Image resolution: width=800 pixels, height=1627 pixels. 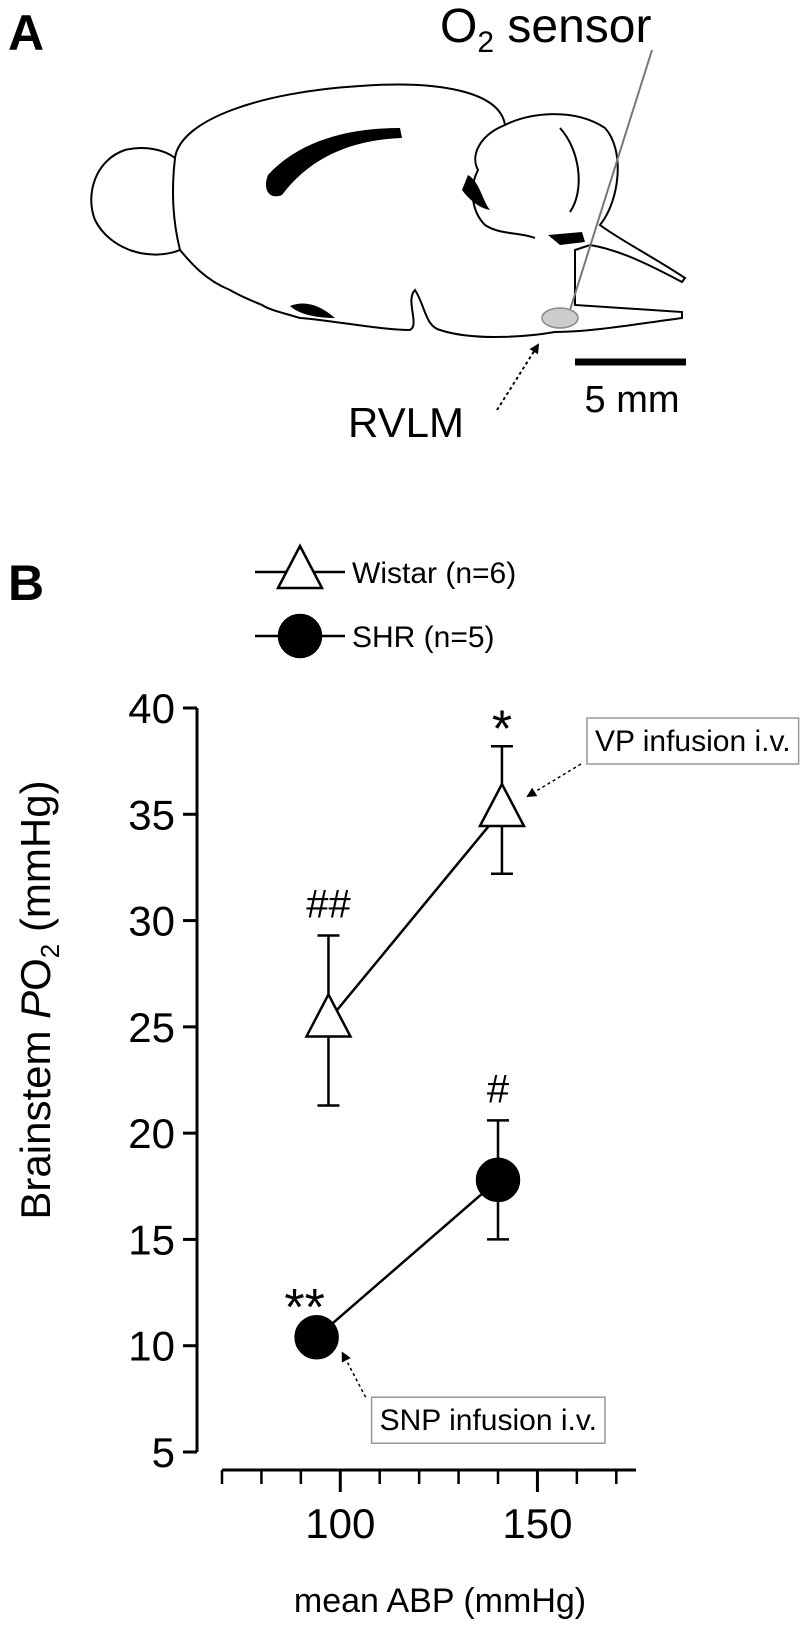 I want to click on sensor-label-main: O, so click(x=458, y=26).